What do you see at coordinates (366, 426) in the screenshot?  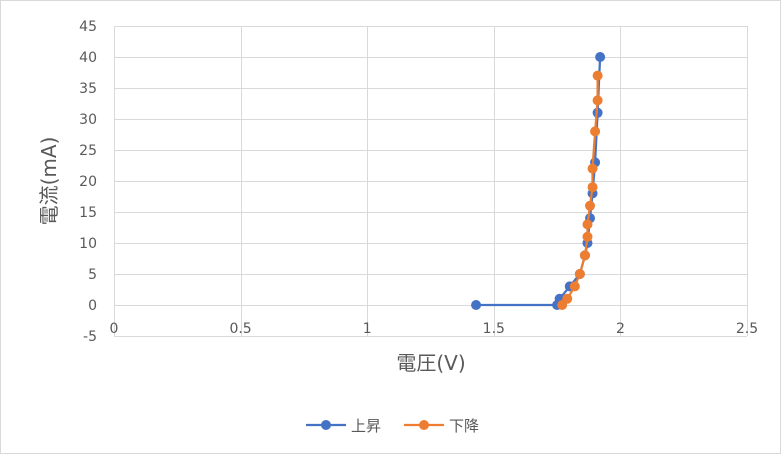 I see `legend-label: 上昇` at bounding box center [366, 426].